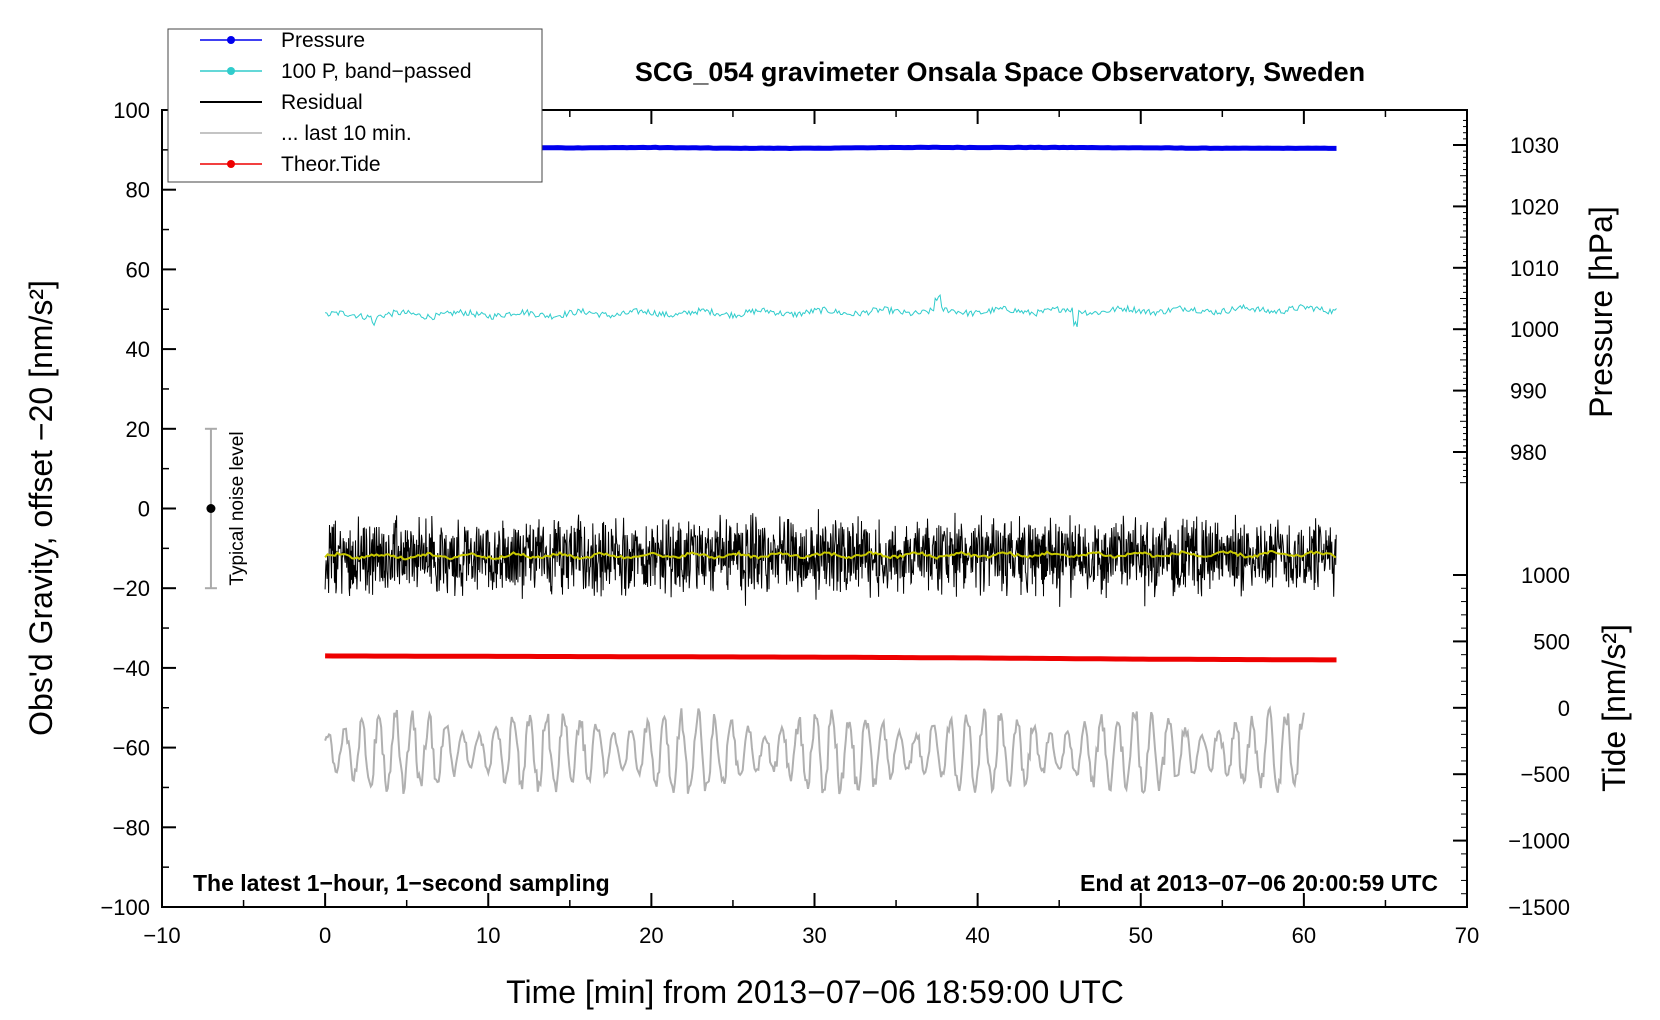  What do you see at coordinates (831, 658) in the screenshot?
I see `theoretical-tide-series` at bounding box center [831, 658].